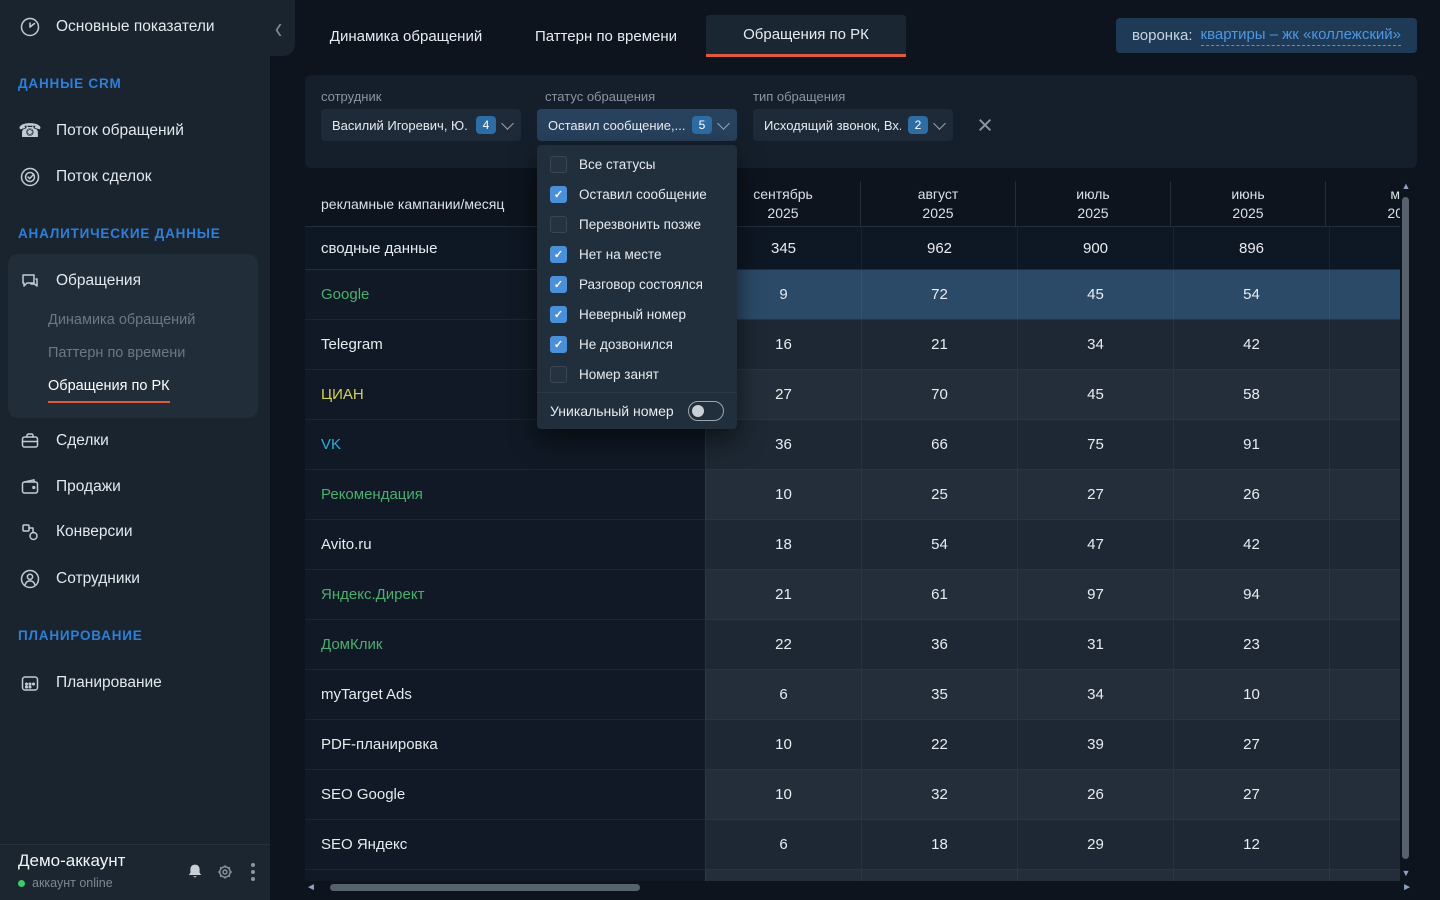 The height and width of the screenshot is (900, 1440). Describe the element at coordinates (806, 36) in the screenshot. I see `view-tab: Обращения по РК` at that location.